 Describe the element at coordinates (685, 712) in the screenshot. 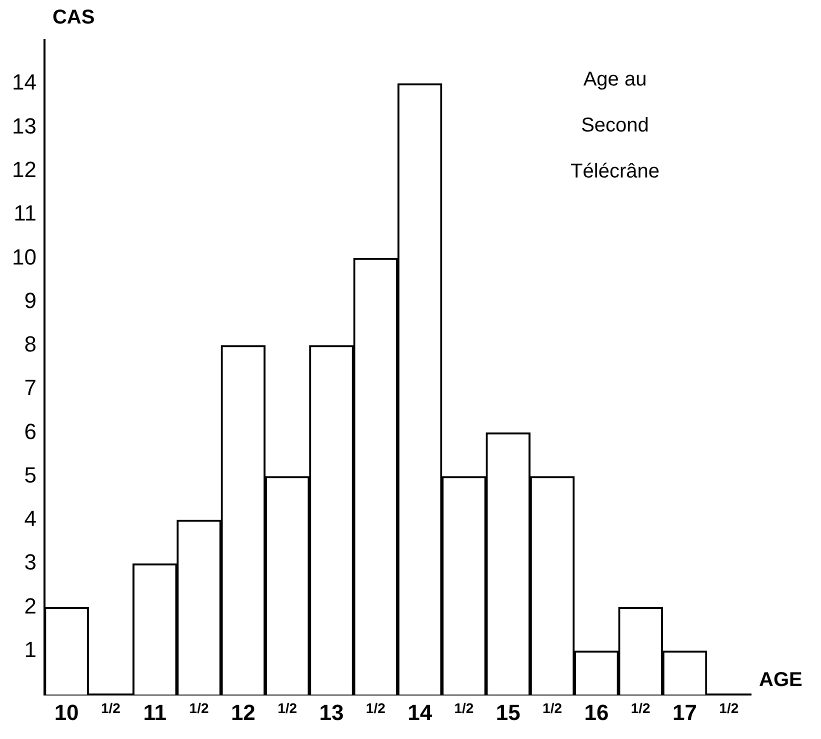

I see `x-tick-label: 17` at that location.